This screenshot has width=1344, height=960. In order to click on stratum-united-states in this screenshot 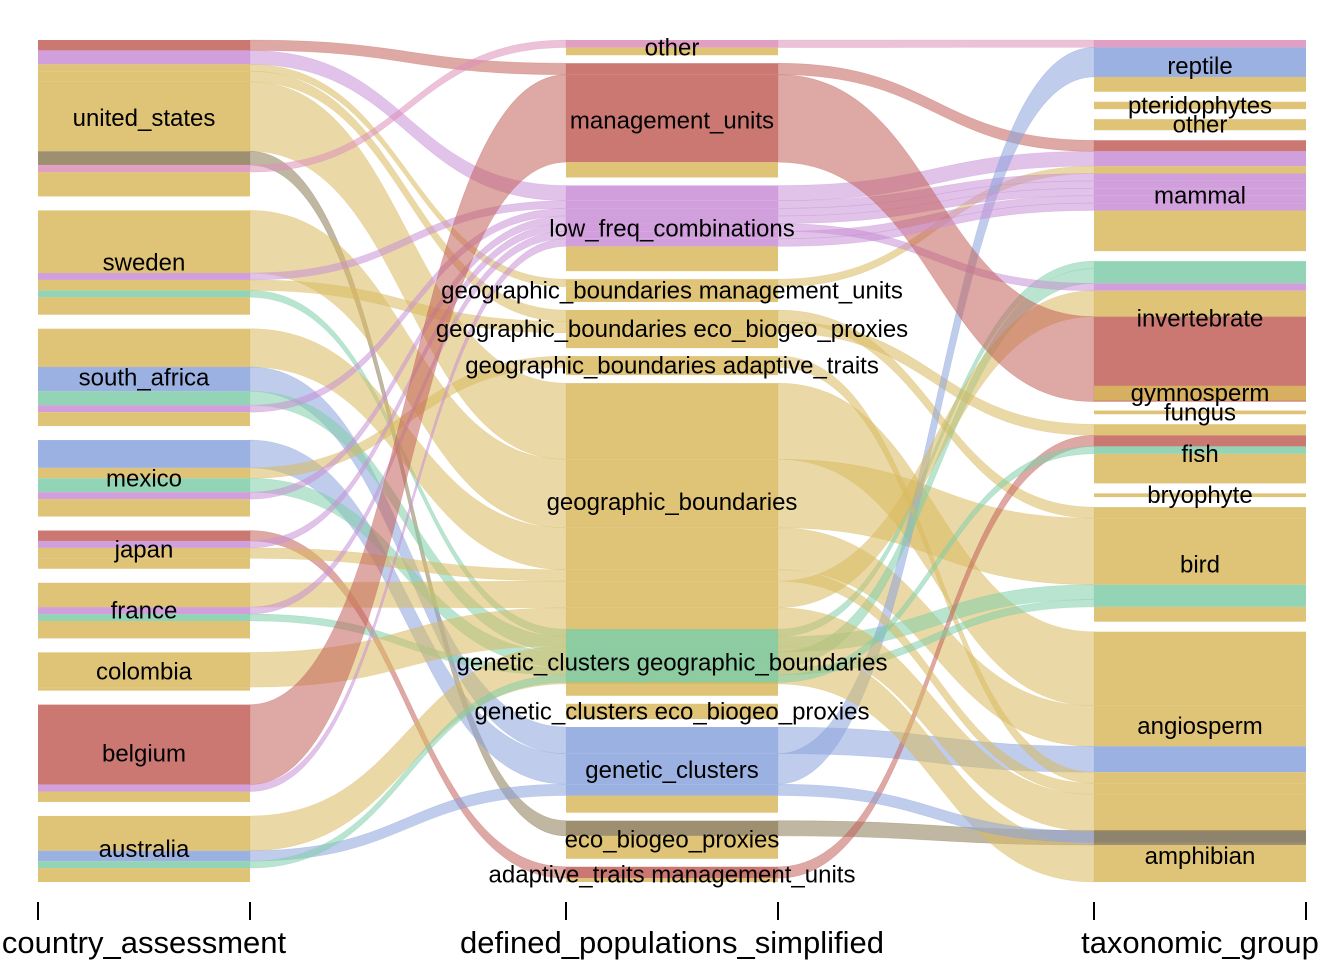, I will do `click(144, 118)`.